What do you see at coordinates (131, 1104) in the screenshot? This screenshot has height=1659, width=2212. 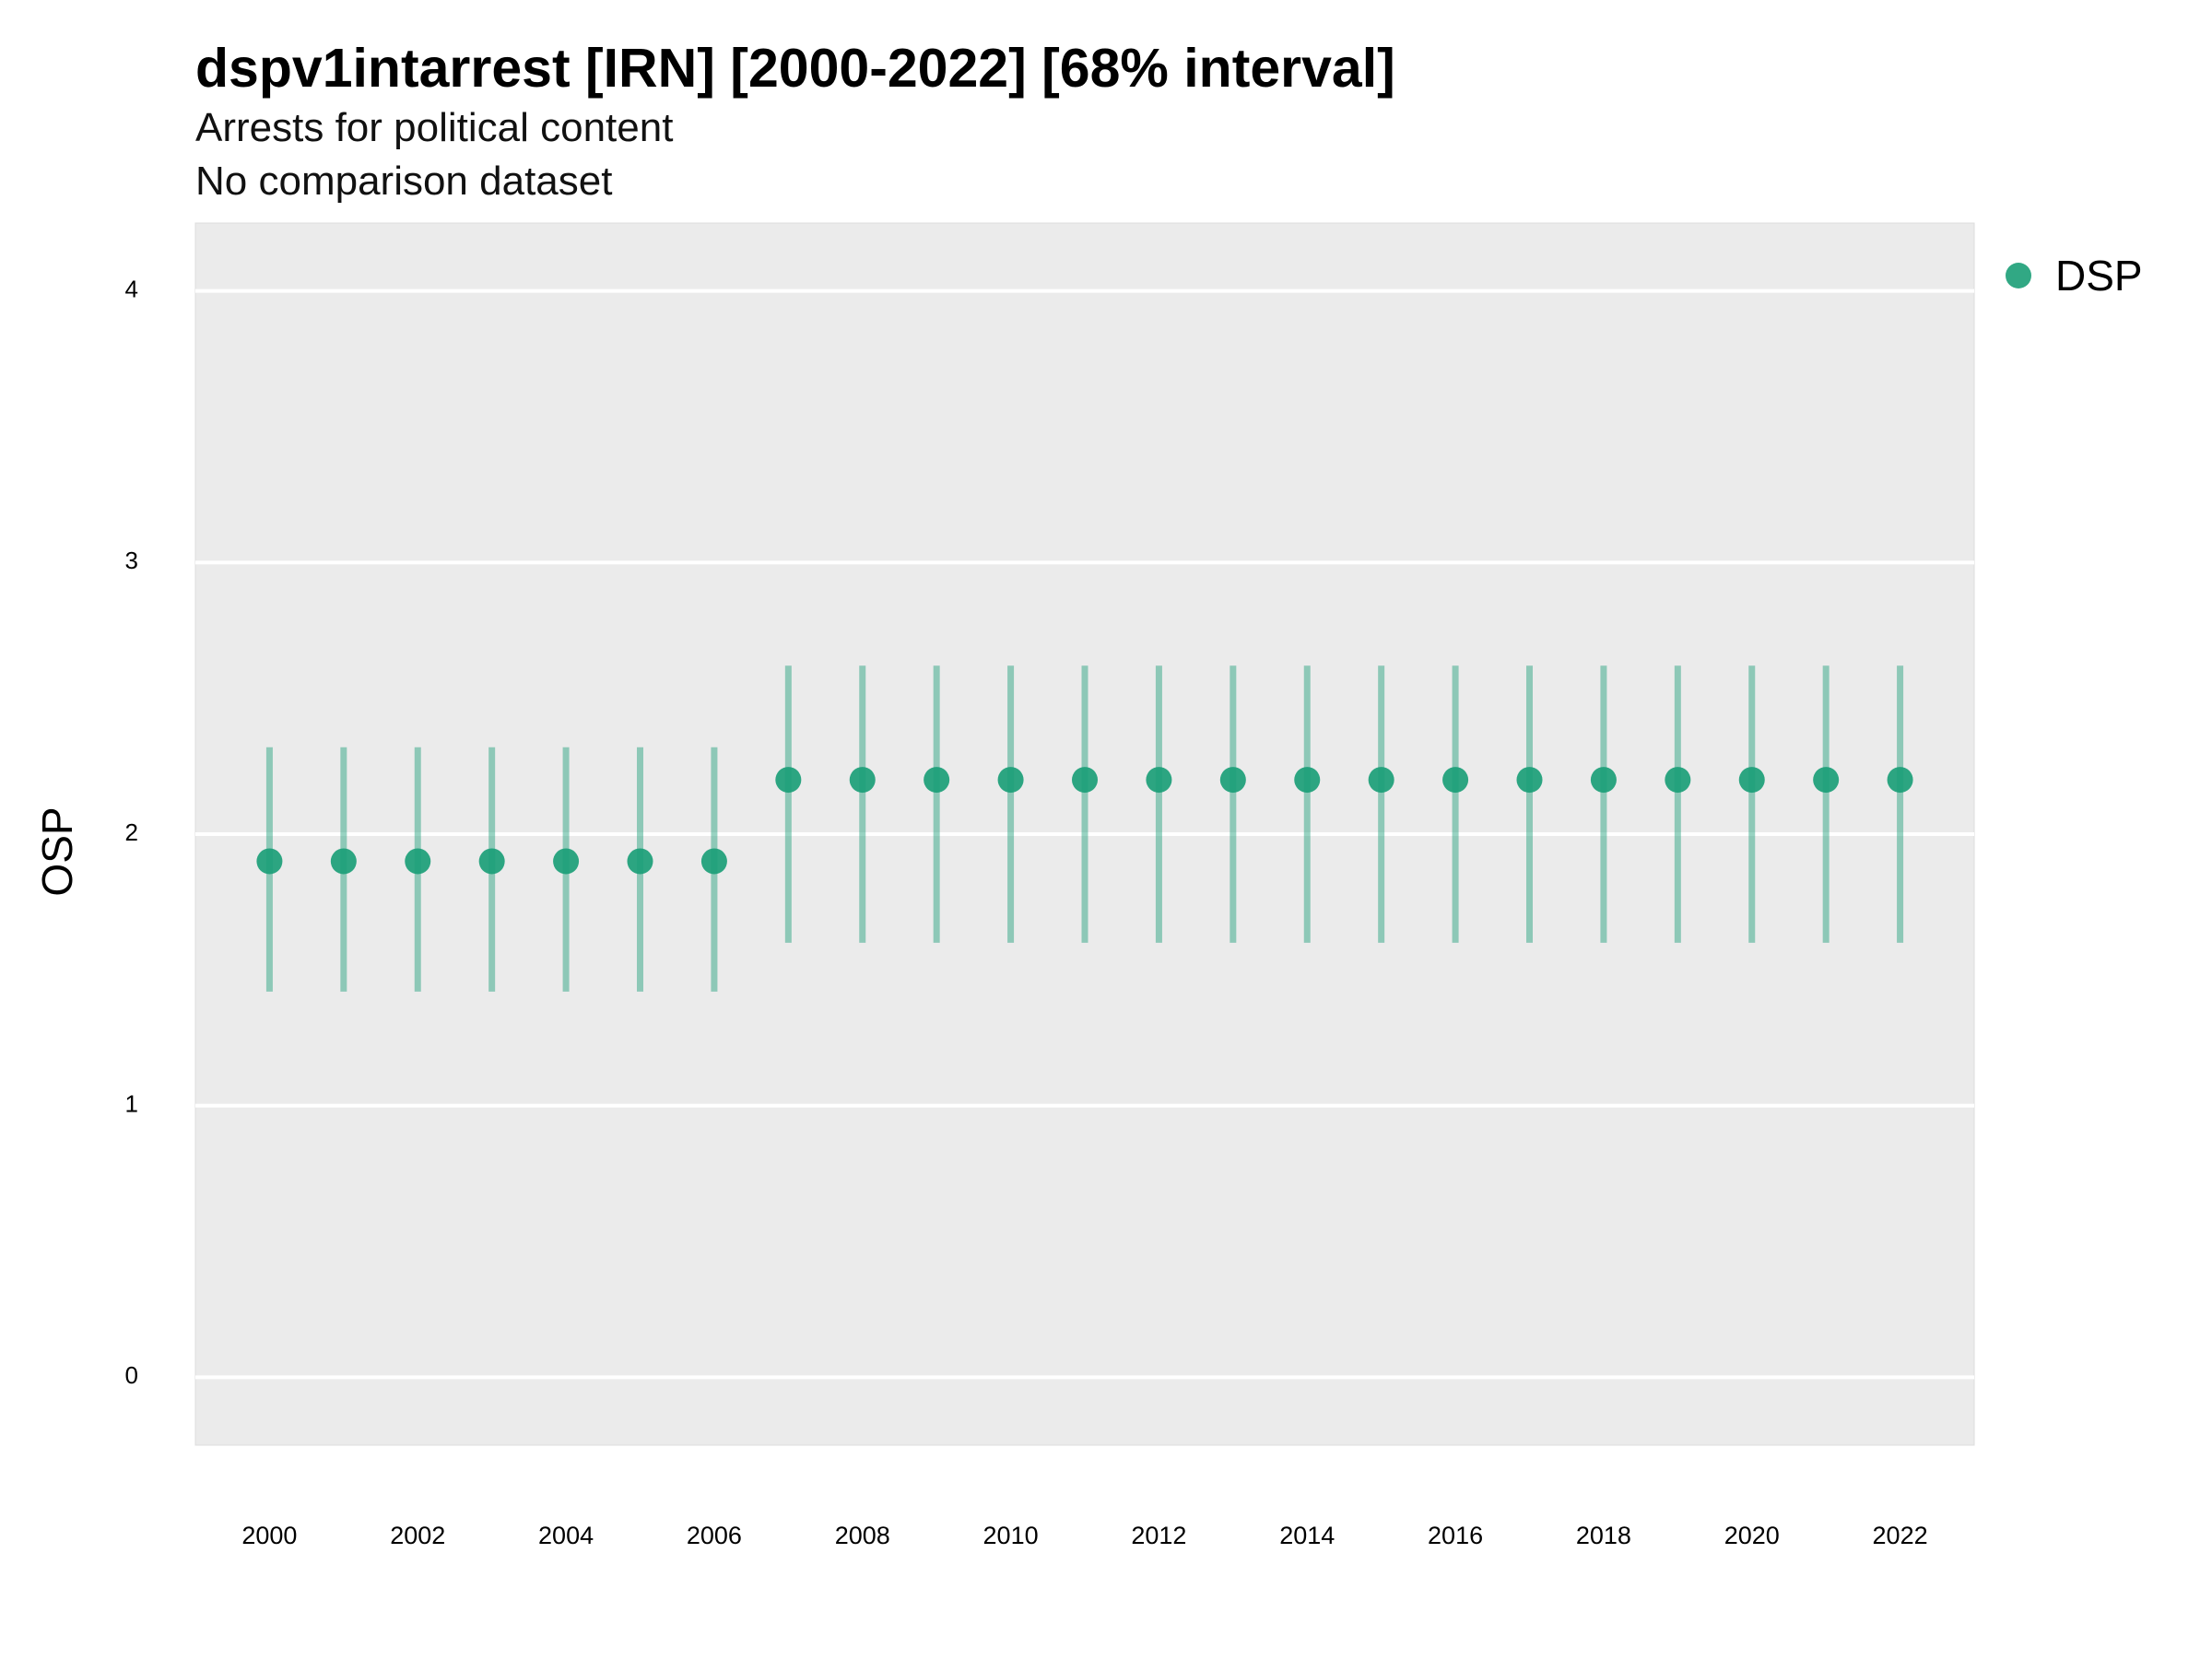 I see `y-tick-label-1: 1` at bounding box center [131, 1104].